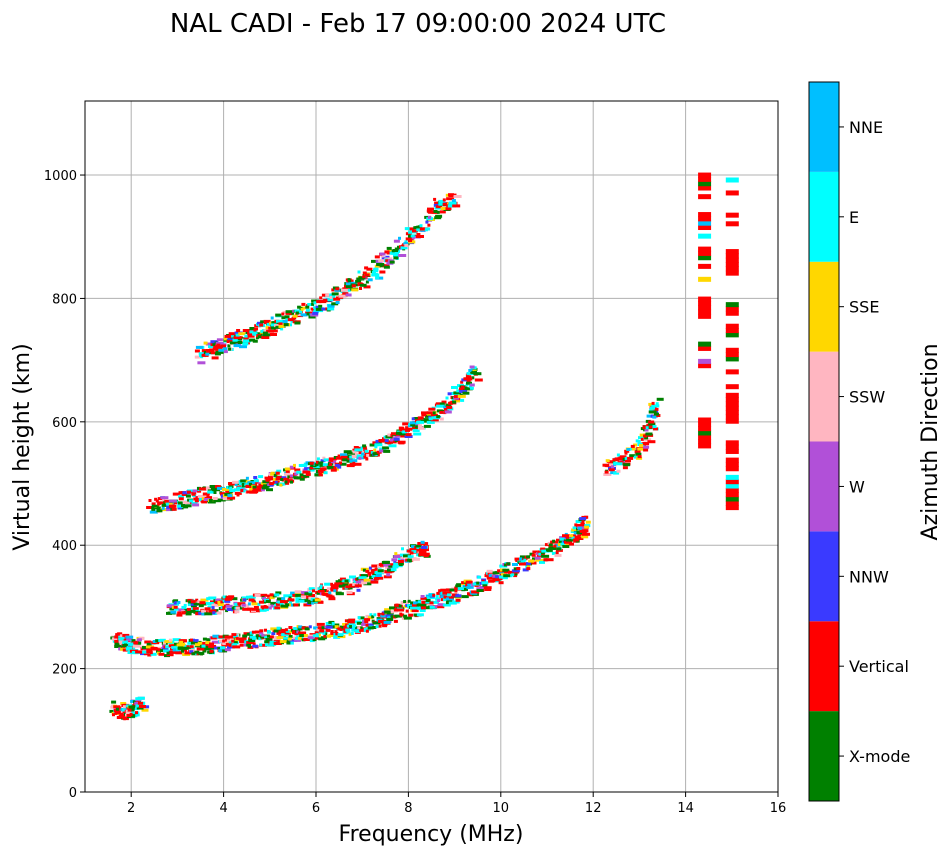  Describe the element at coordinates (273, 334) in the screenshot. I see `data-point-1999` at that location.